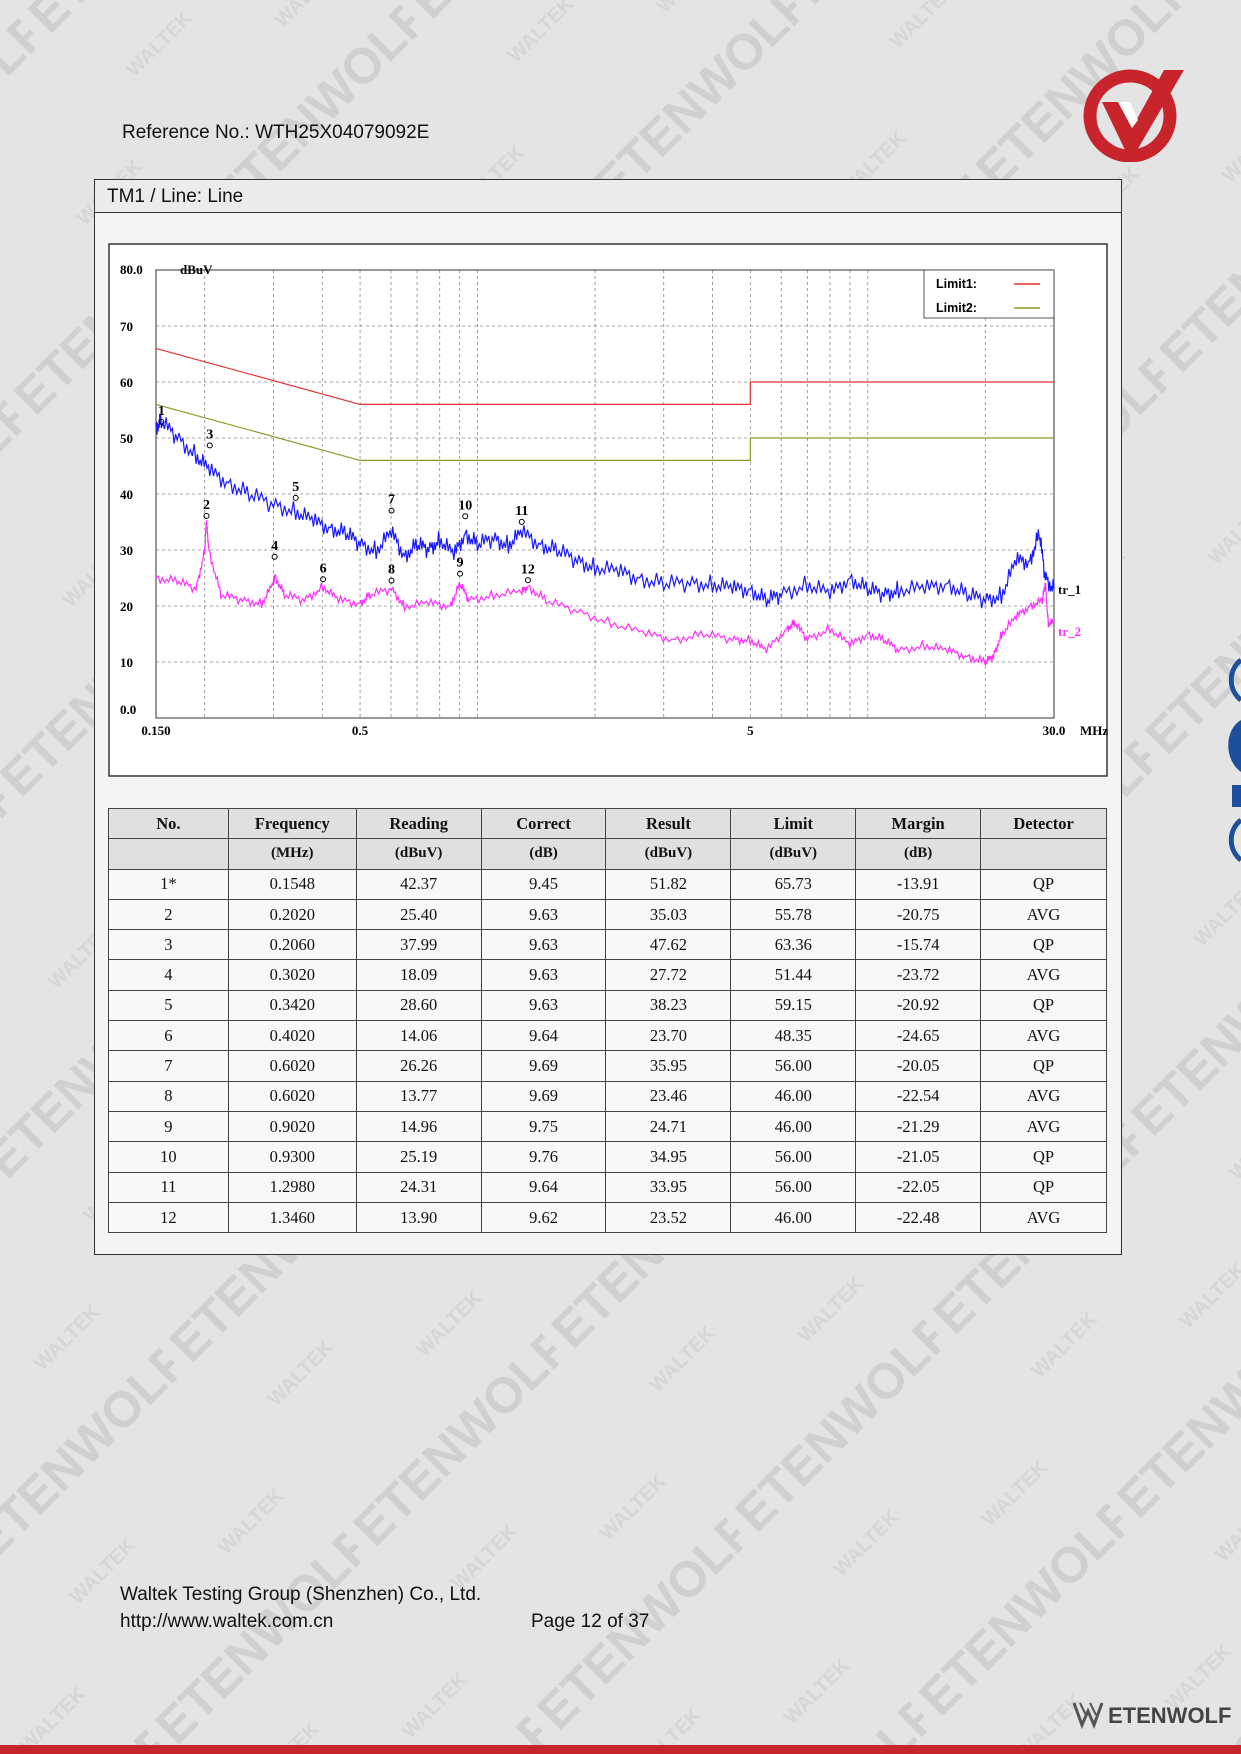 The width and height of the screenshot is (1241, 1754). Describe the element at coordinates (1069, 589) in the screenshot. I see `trace-label: tr_1` at that location.